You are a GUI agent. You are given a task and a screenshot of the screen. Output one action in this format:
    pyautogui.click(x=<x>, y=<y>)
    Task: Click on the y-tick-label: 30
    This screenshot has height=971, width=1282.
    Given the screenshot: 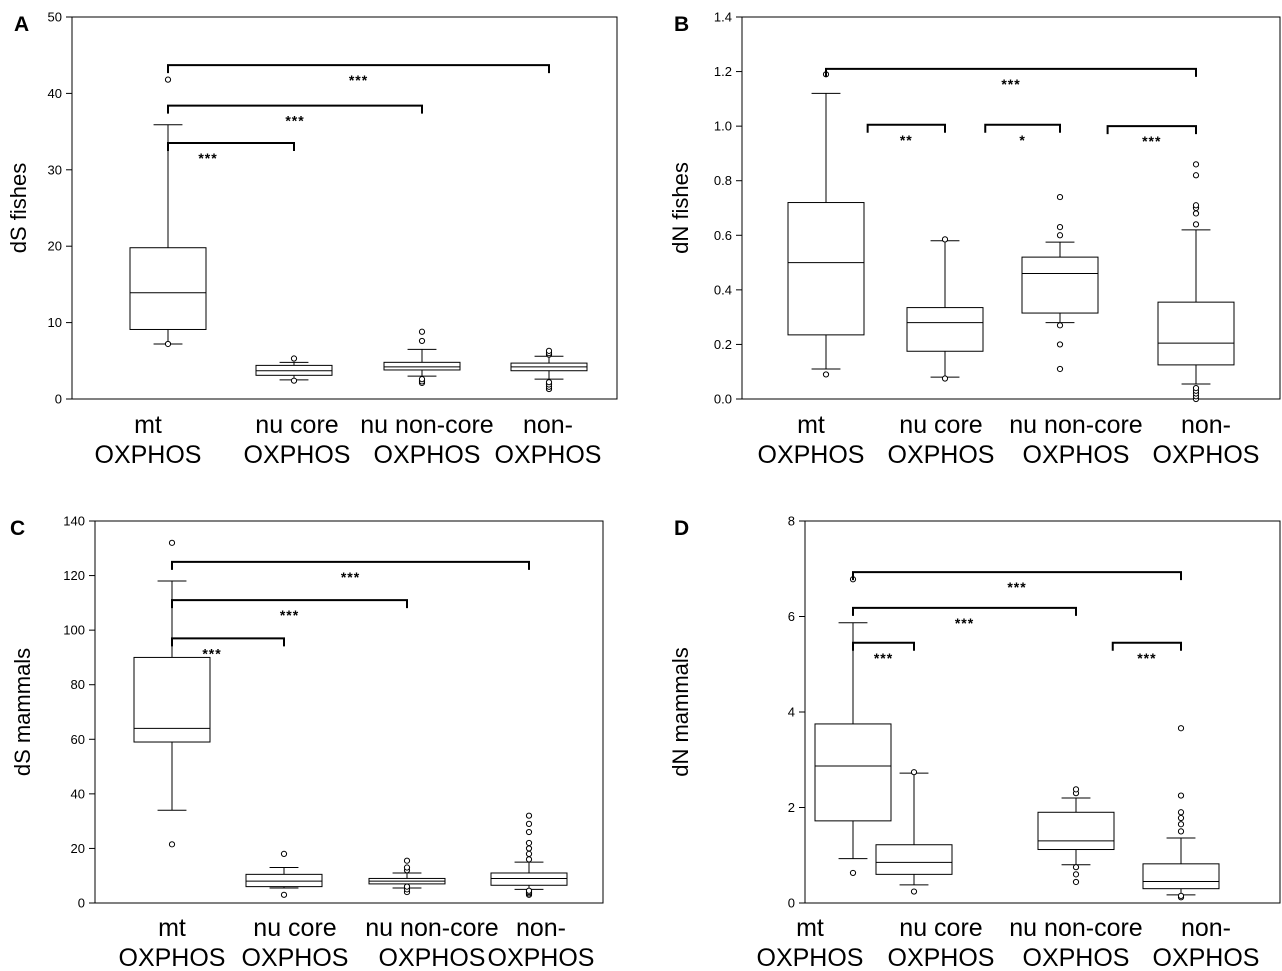 What is the action you would take?
    pyautogui.click(x=55, y=169)
    